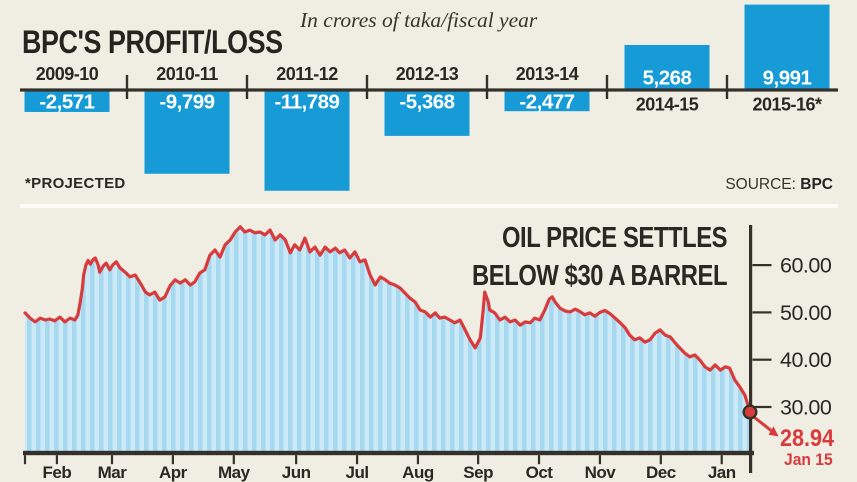 The width and height of the screenshot is (857, 482). I want to click on oil-chart-title: OIL PRICE SETTLES BELOW $30 A BARREL, so click(599, 257).